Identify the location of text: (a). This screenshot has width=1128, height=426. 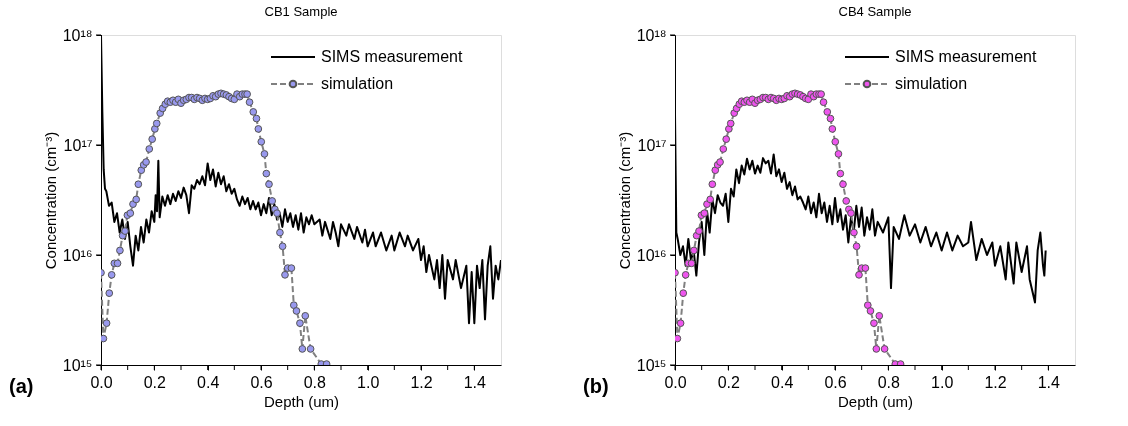
(21, 386).